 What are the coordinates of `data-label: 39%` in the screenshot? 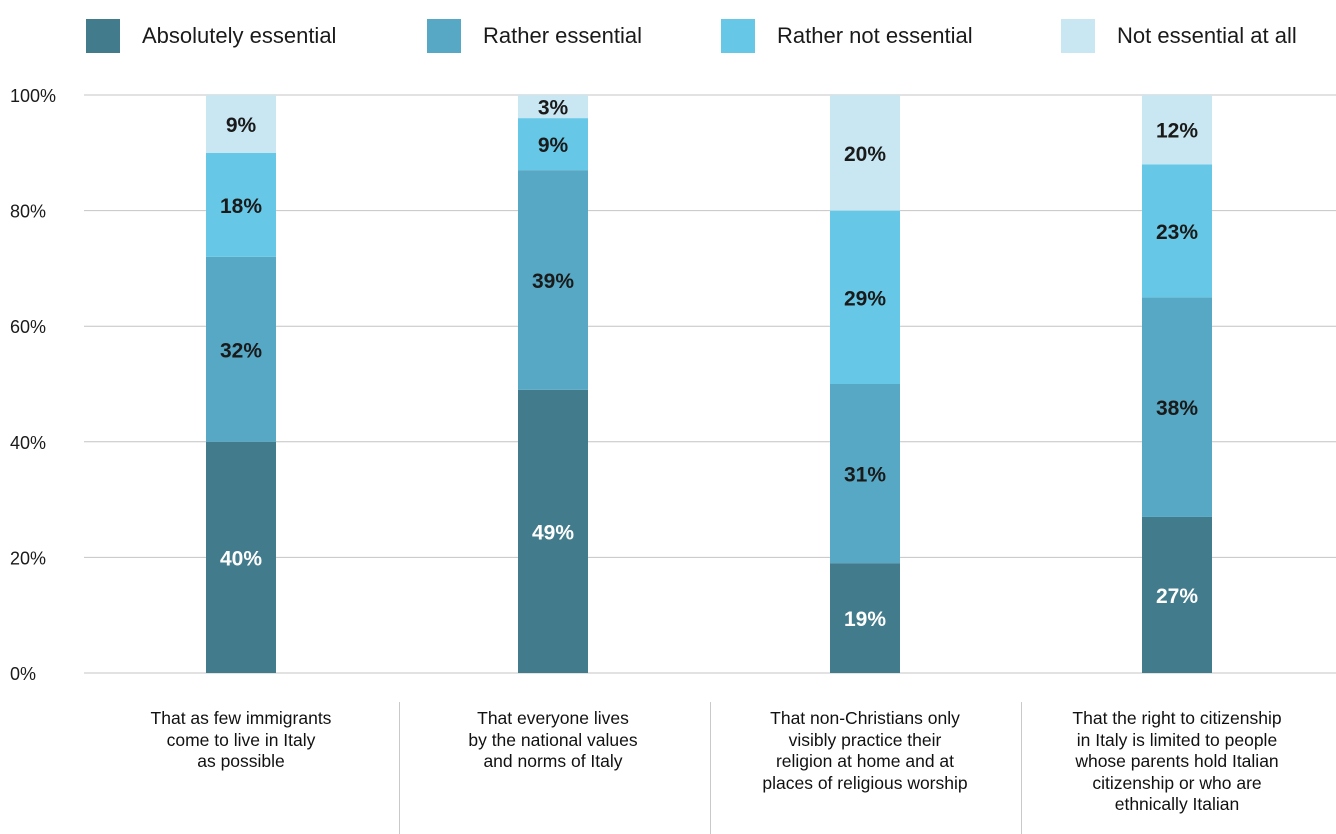 It's located at (553, 281).